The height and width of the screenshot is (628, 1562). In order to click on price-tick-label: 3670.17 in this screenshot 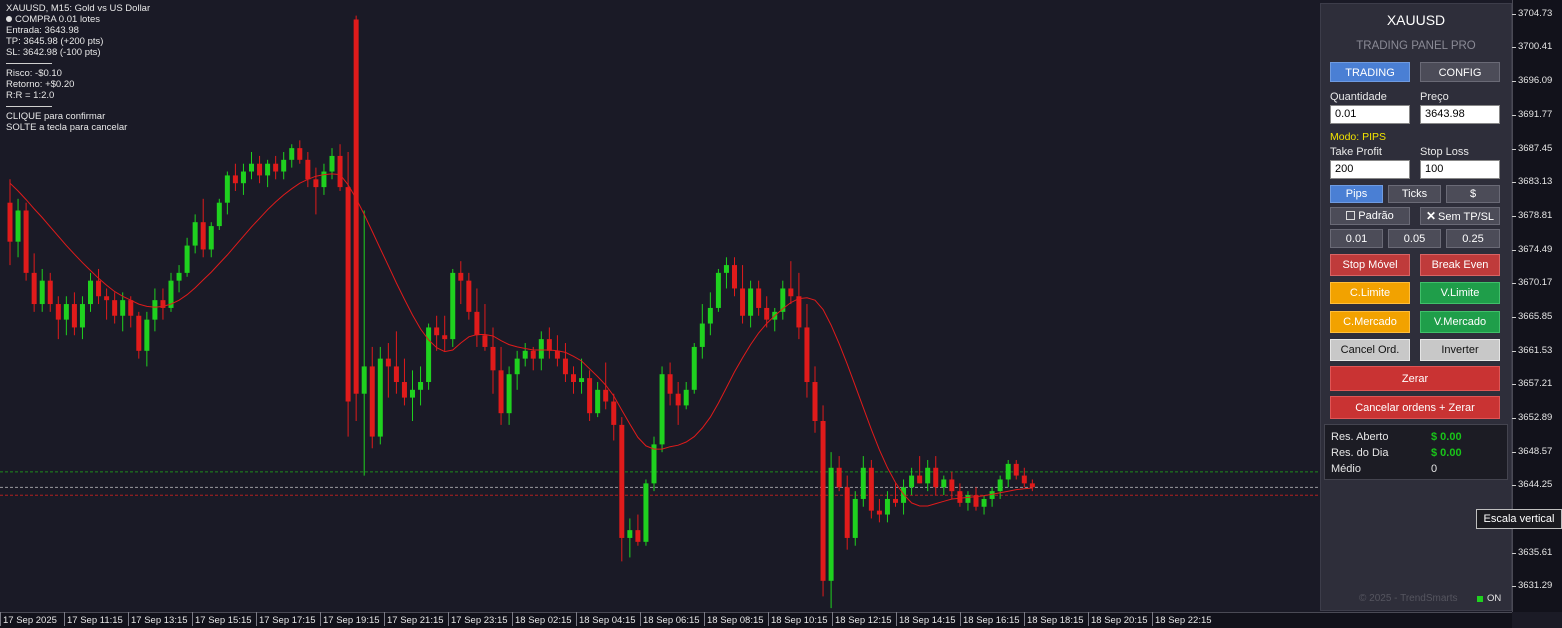, I will do `click(1532, 283)`.